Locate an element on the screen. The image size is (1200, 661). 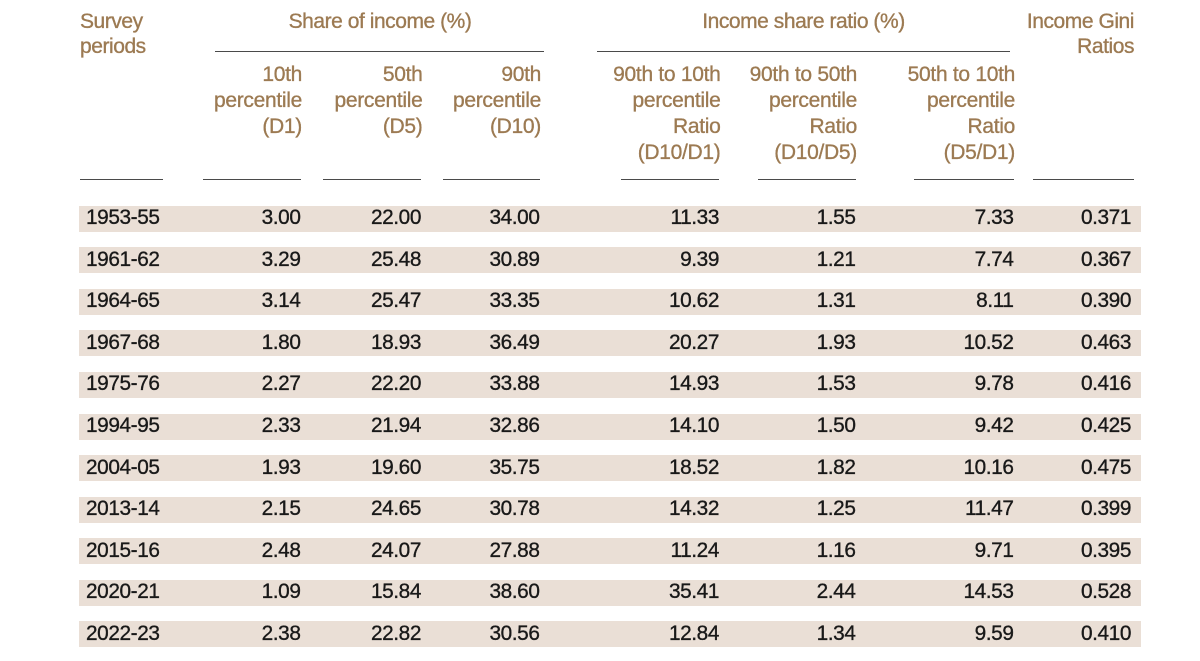
table-row-1953-55: 1953-55 3.00 22.00 34.00 11.33 1.55 7.33 0.371 is located at coordinates (610, 218).